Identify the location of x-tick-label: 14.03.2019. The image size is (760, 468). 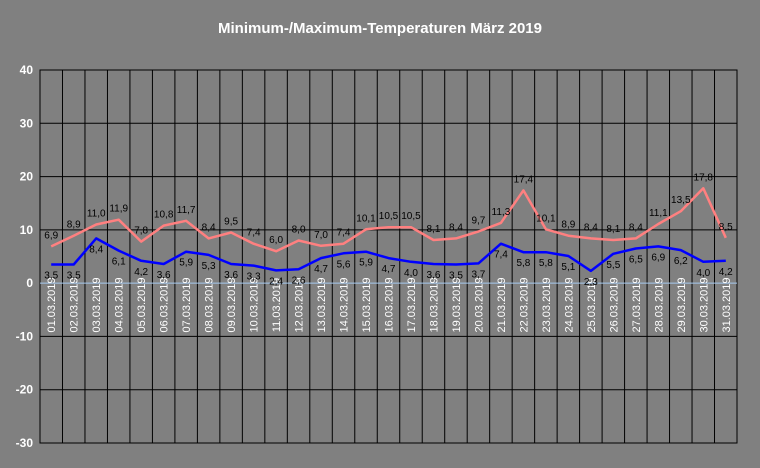
(345, 304).